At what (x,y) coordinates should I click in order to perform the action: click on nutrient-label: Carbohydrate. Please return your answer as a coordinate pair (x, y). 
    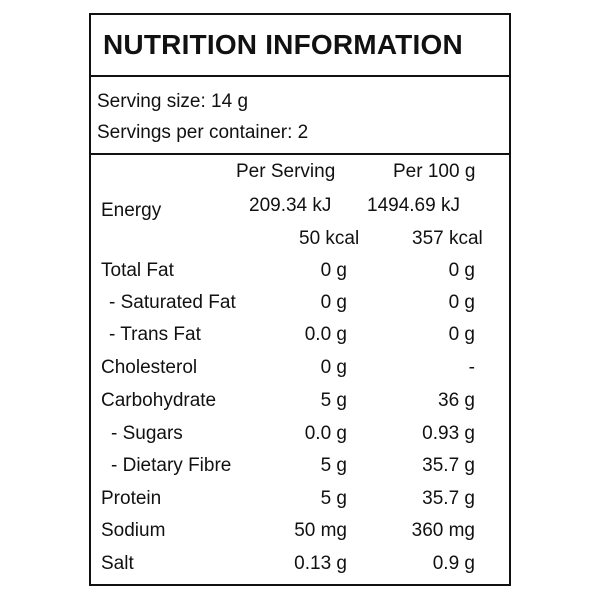
    Looking at the image, I should click on (159, 400).